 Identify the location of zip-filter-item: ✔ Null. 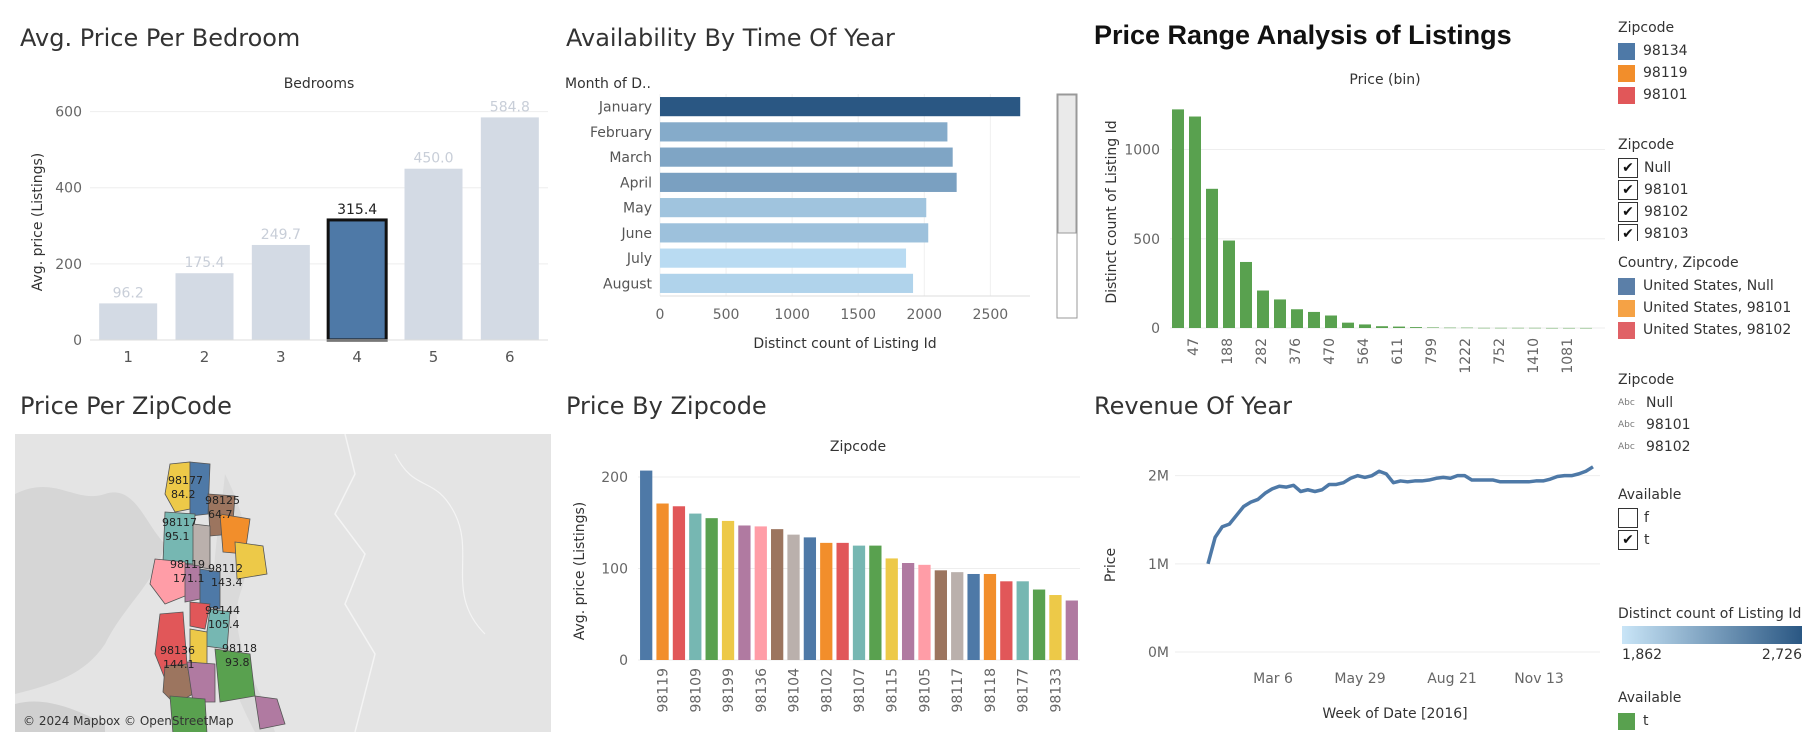
(1716, 168).